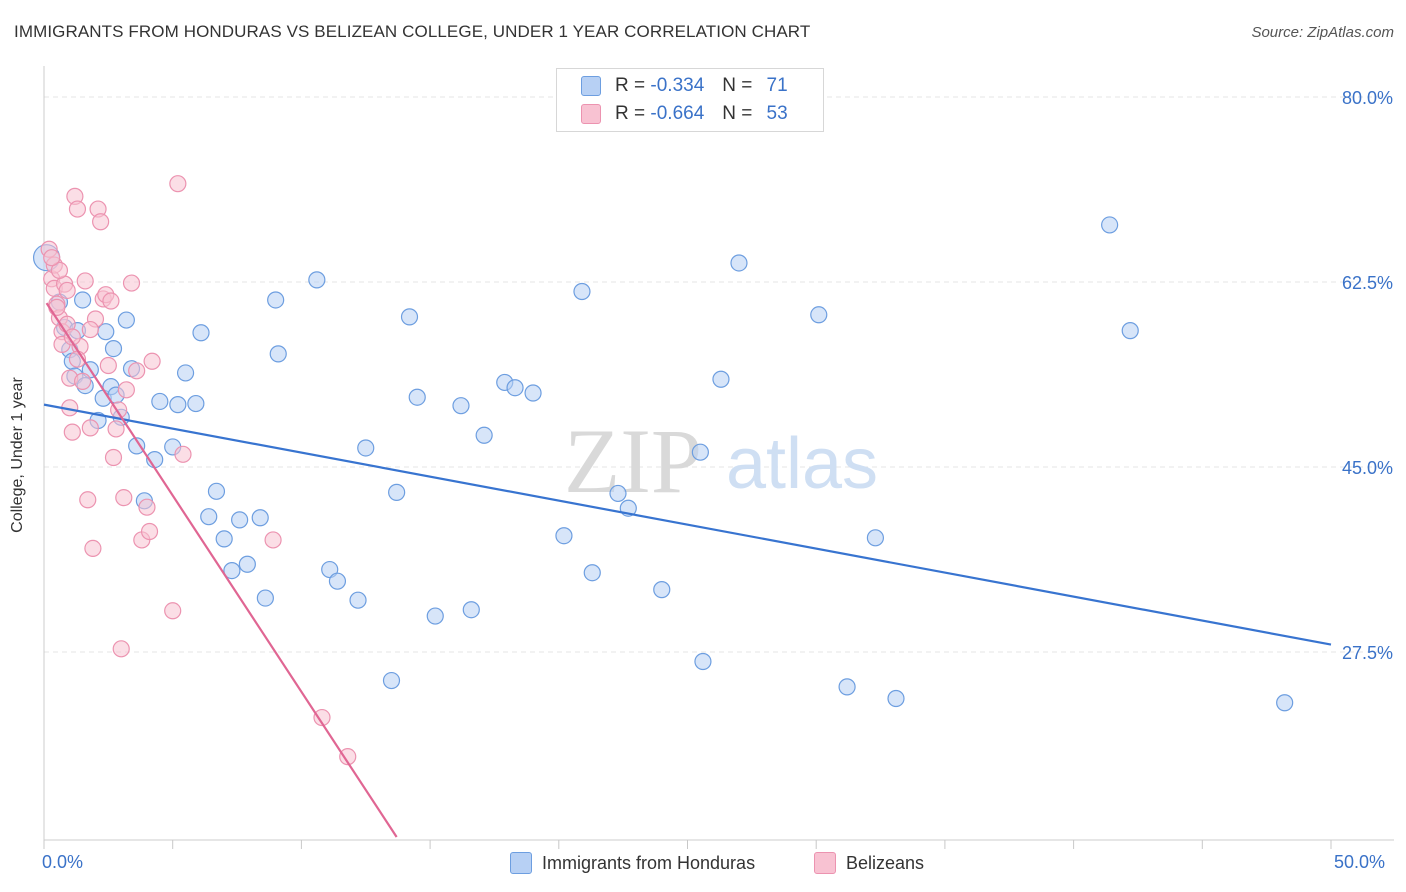  I want to click on watermark: ZIP atlas, so click(721, 461).